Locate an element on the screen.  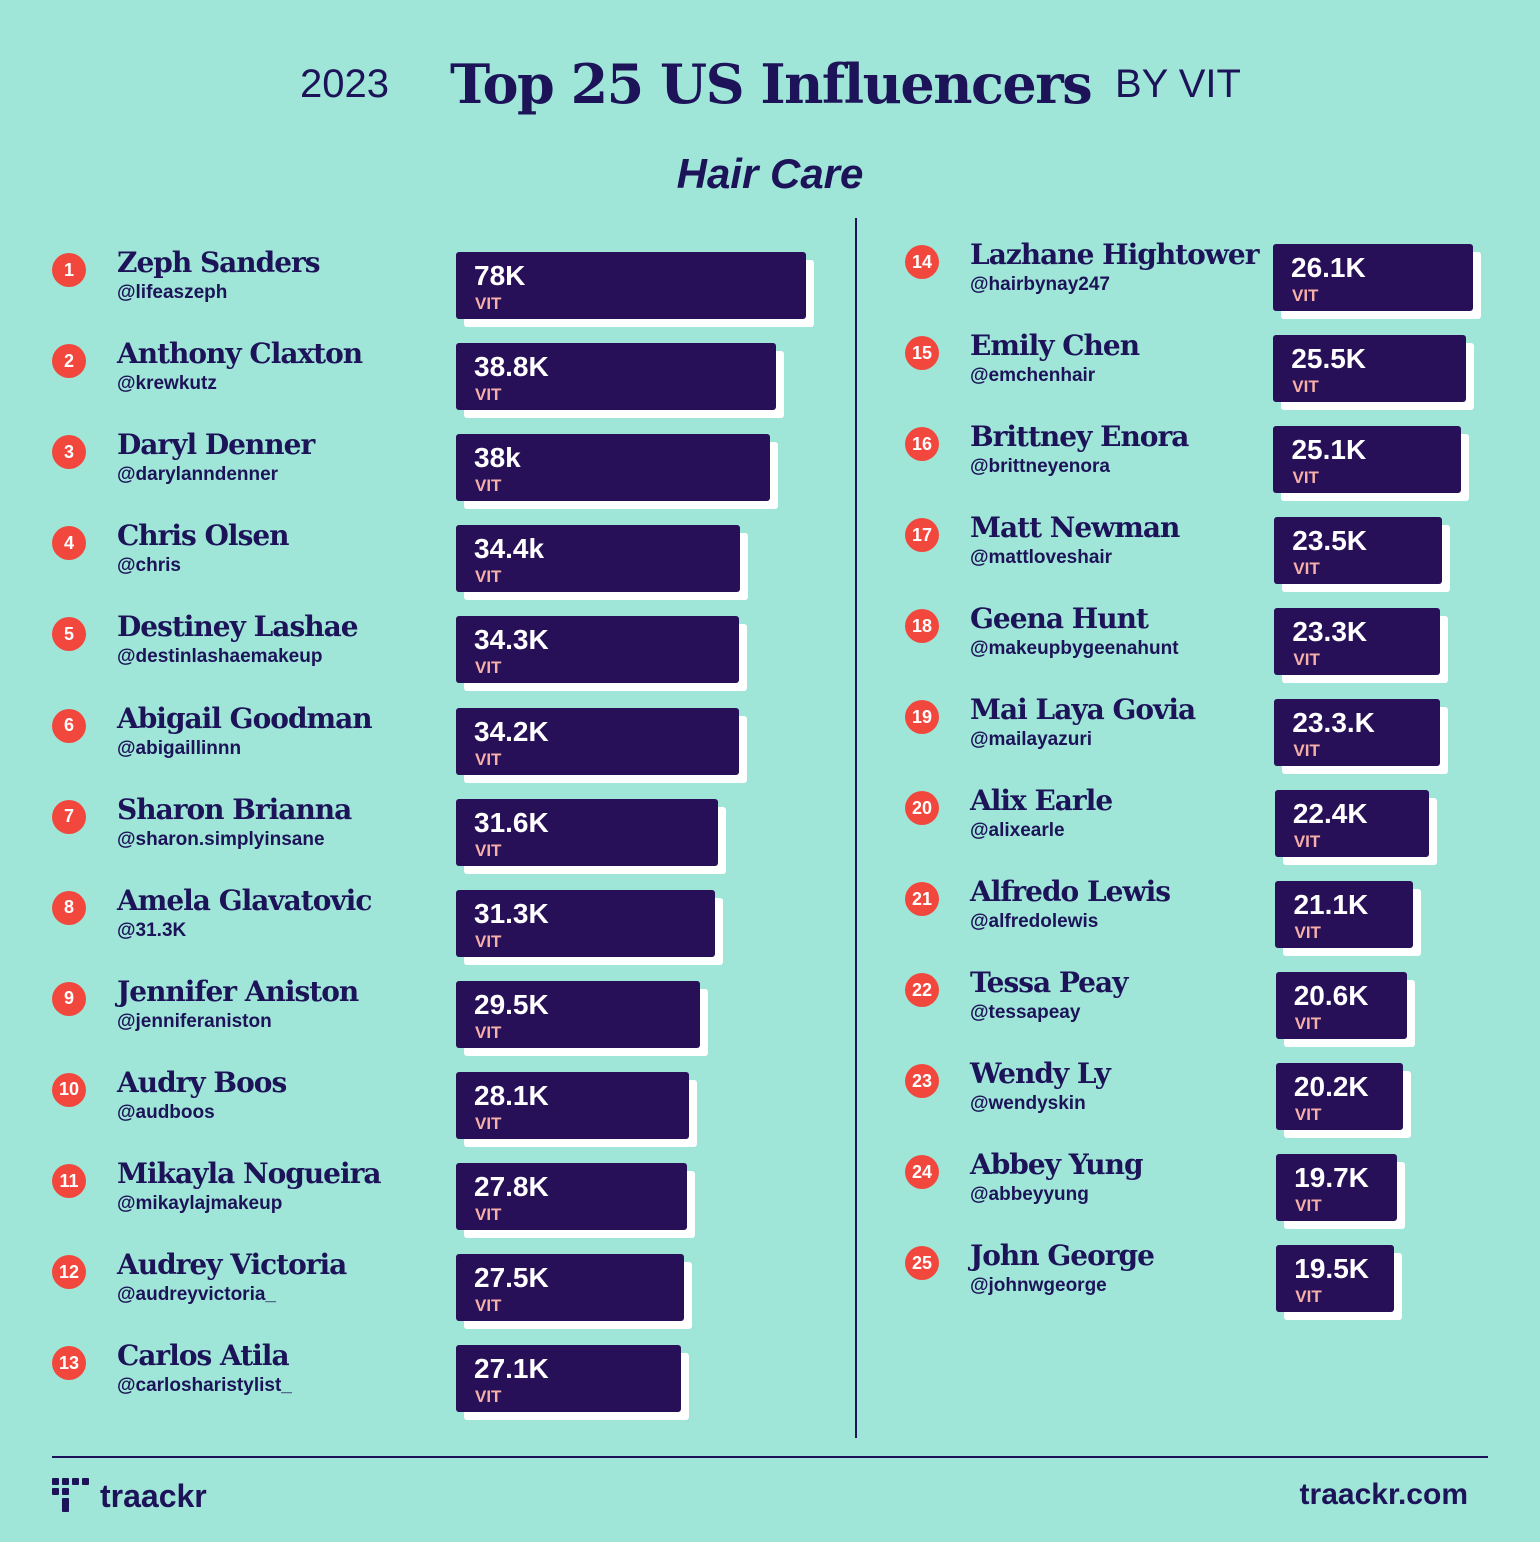
rank-badge: 14 is located at coordinates (922, 262).